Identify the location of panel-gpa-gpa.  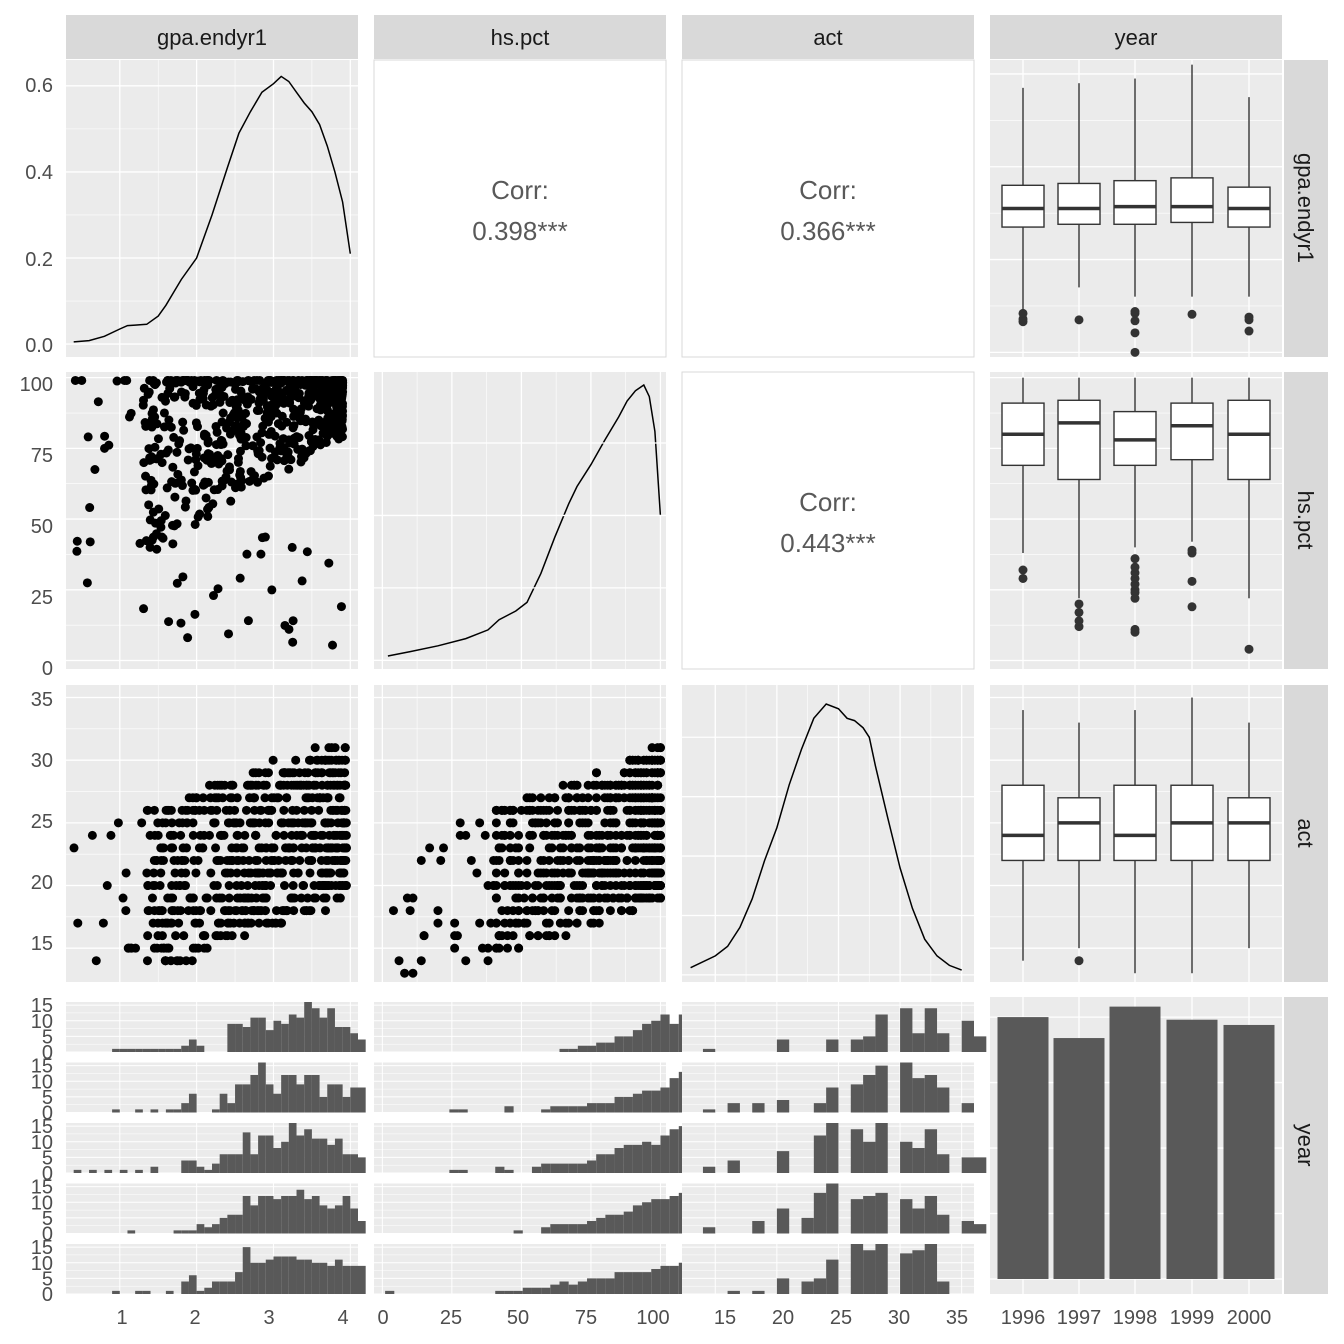
(212, 208).